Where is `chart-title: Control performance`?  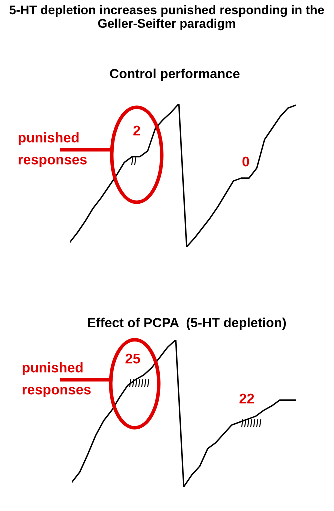 chart-title: Control performance is located at coordinates (175, 75).